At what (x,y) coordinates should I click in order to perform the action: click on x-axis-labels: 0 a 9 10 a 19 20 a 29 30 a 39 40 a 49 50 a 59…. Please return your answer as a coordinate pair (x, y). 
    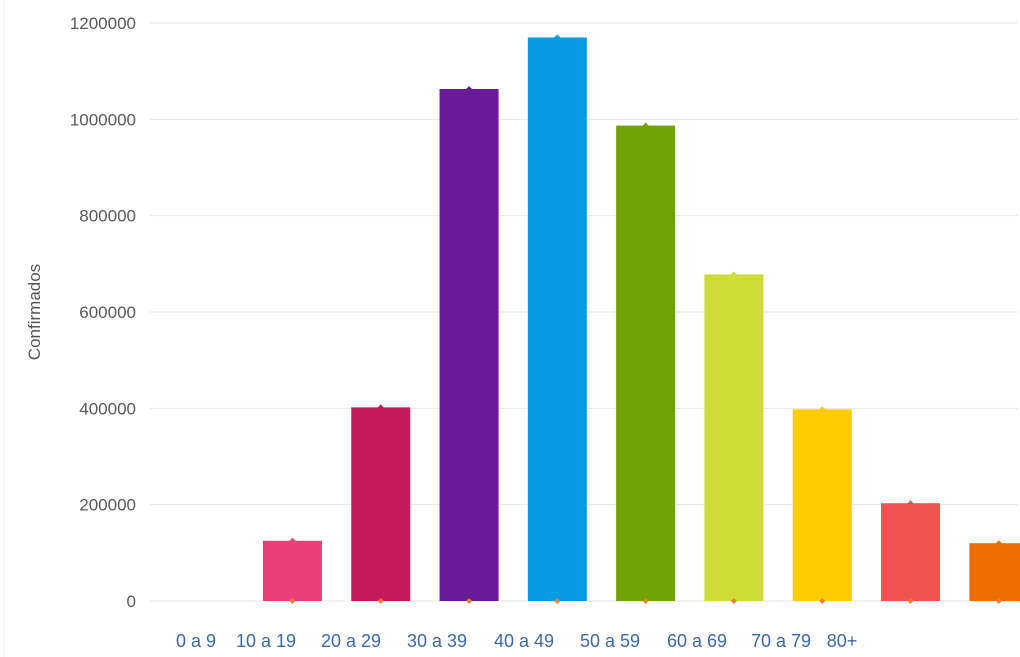
    Looking at the image, I should click on (516, 641).